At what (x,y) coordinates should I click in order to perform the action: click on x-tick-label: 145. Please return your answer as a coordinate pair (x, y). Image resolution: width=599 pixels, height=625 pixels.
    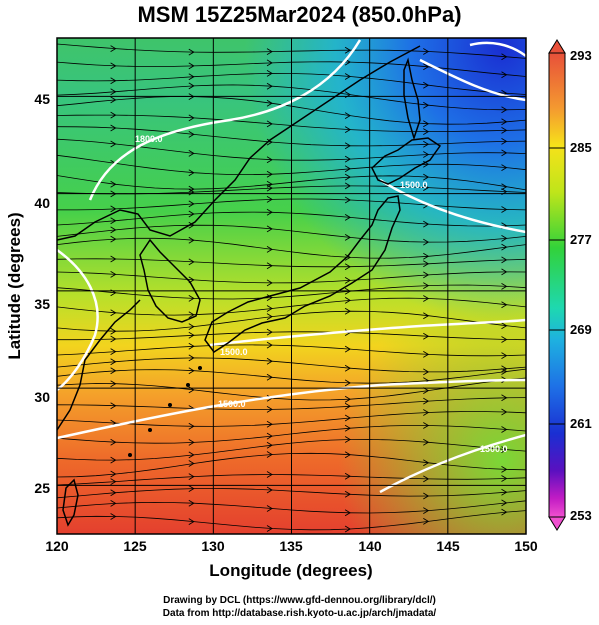
    Looking at the image, I should click on (448, 546).